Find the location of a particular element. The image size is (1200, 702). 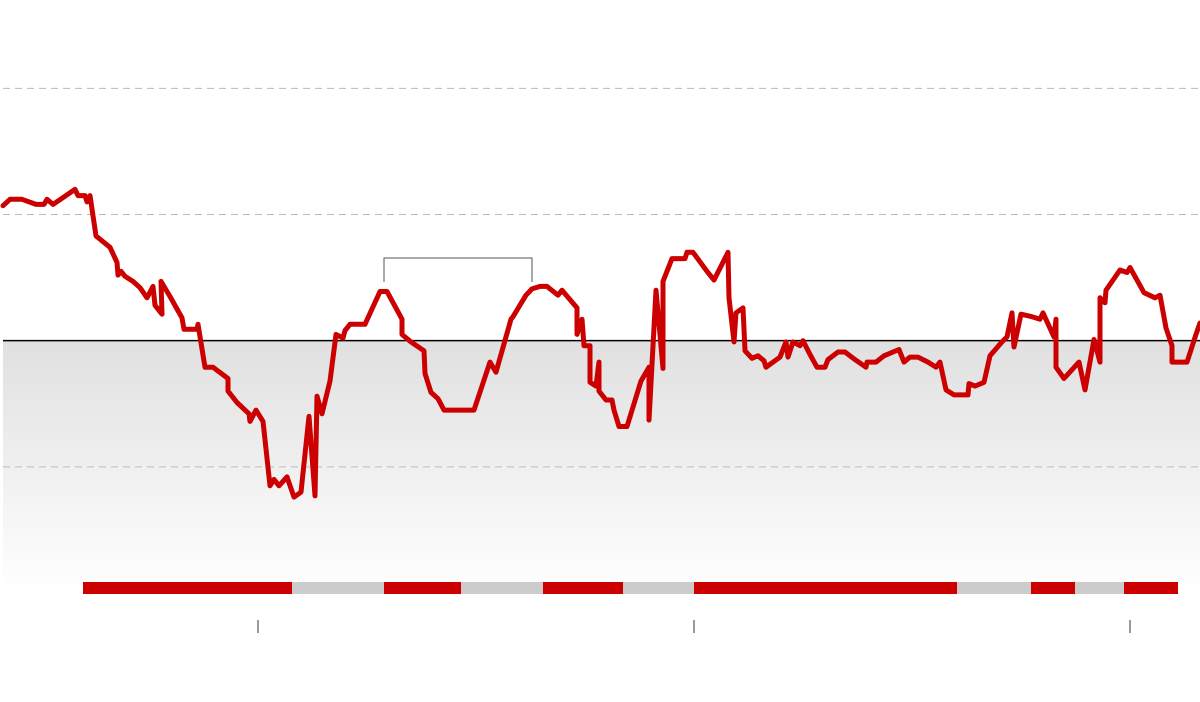

bracket is located at coordinates (458, 269).